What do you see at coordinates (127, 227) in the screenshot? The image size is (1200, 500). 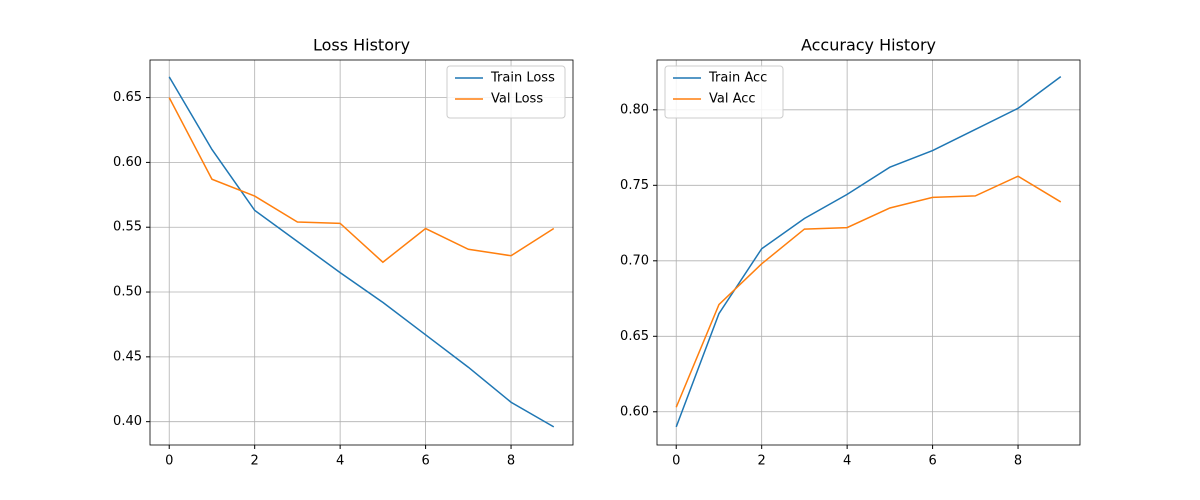 I see `y-tick-label: 0.55` at bounding box center [127, 227].